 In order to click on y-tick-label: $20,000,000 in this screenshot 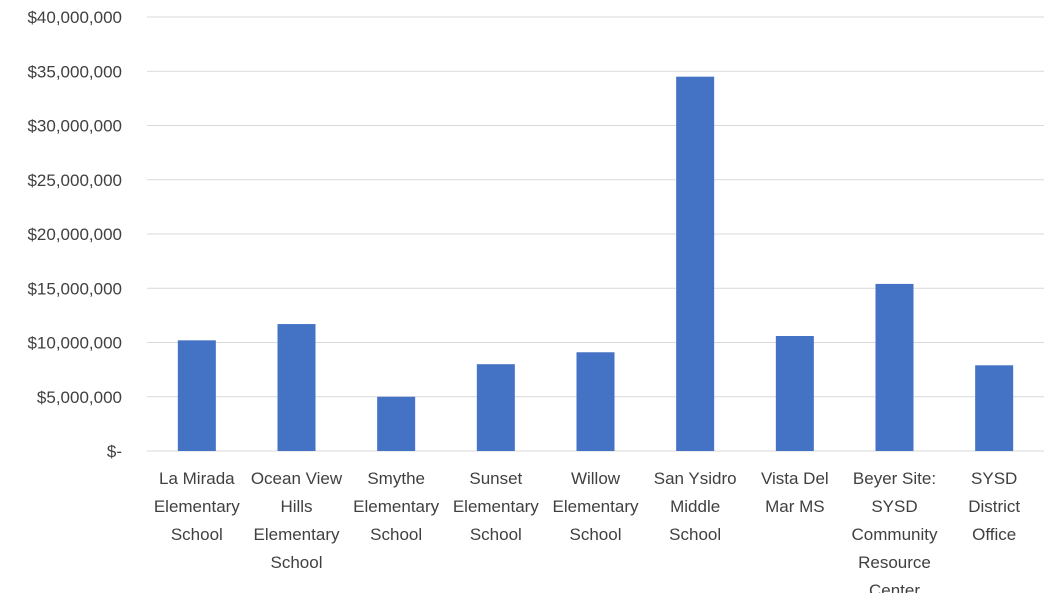, I will do `click(74, 234)`.